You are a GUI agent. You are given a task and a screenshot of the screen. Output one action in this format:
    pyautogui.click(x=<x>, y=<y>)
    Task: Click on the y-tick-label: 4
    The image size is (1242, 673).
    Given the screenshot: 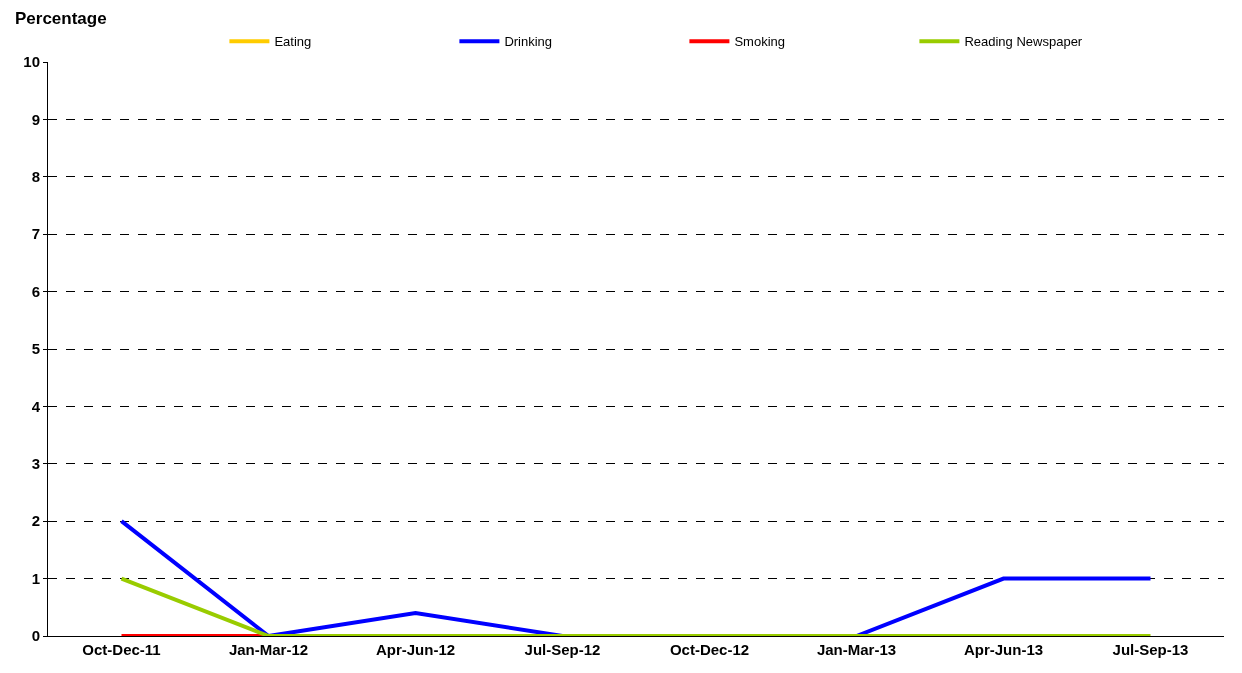 What is the action you would take?
    pyautogui.click(x=36, y=406)
    